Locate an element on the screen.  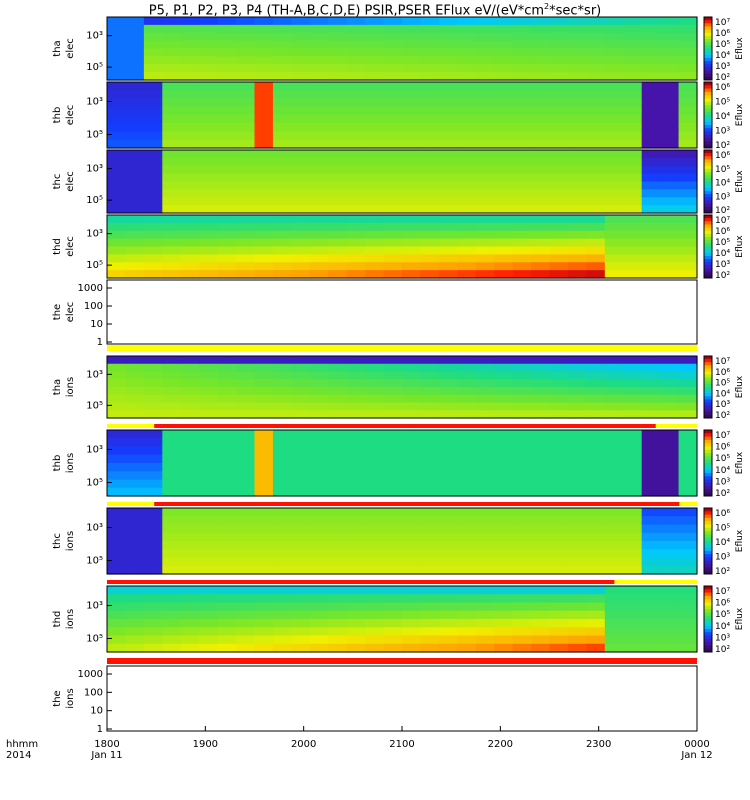
colorbar-tick-label: 10³ is located at coordinates (722, 558).